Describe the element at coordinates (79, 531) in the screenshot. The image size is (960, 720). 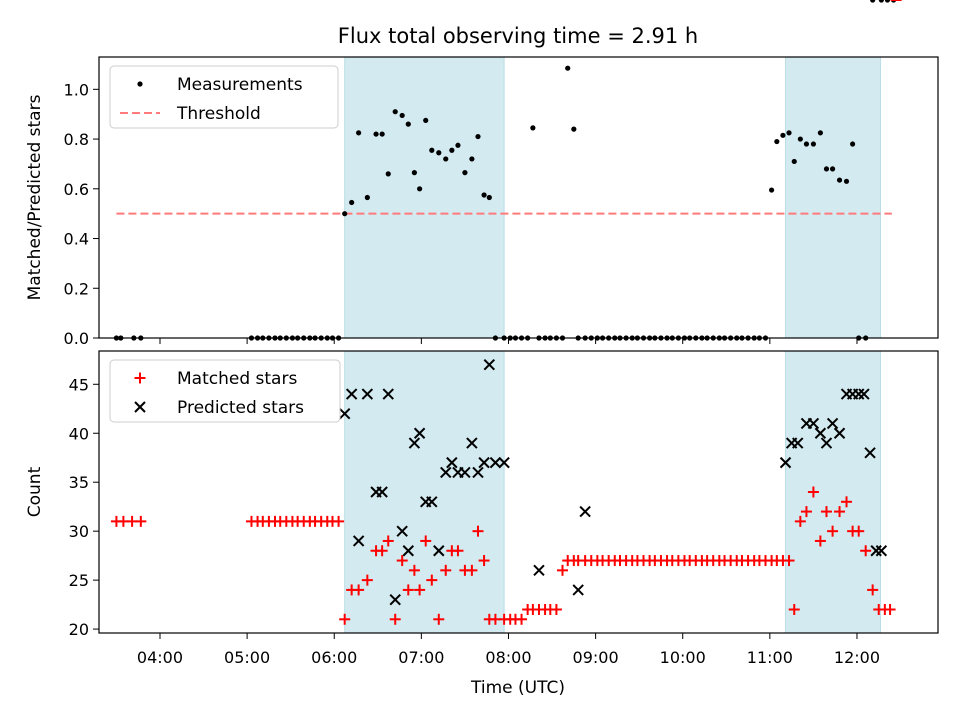
I see `y-tick-label: 30` at that location.